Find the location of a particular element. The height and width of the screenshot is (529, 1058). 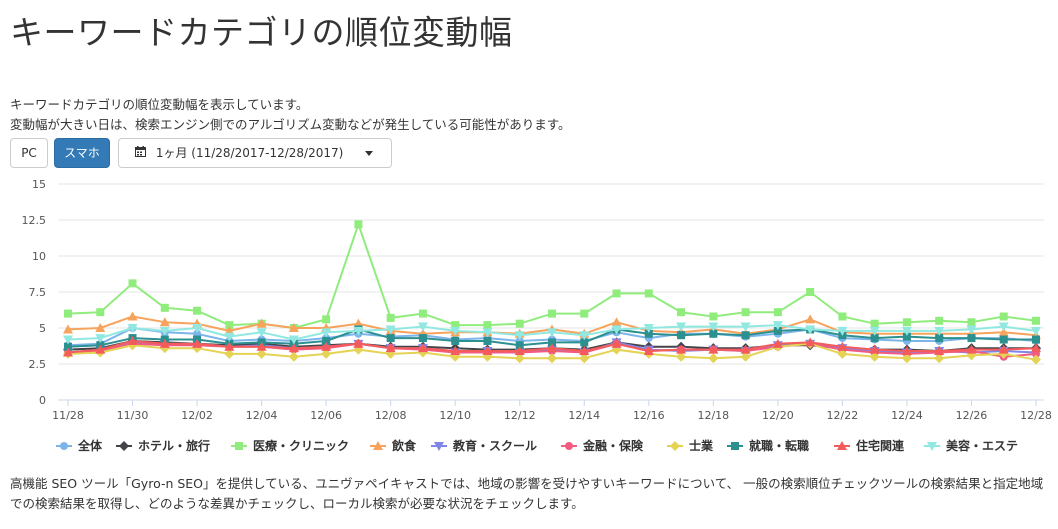

x-tick-label: 12/22 is located at coordinates (843, 415).